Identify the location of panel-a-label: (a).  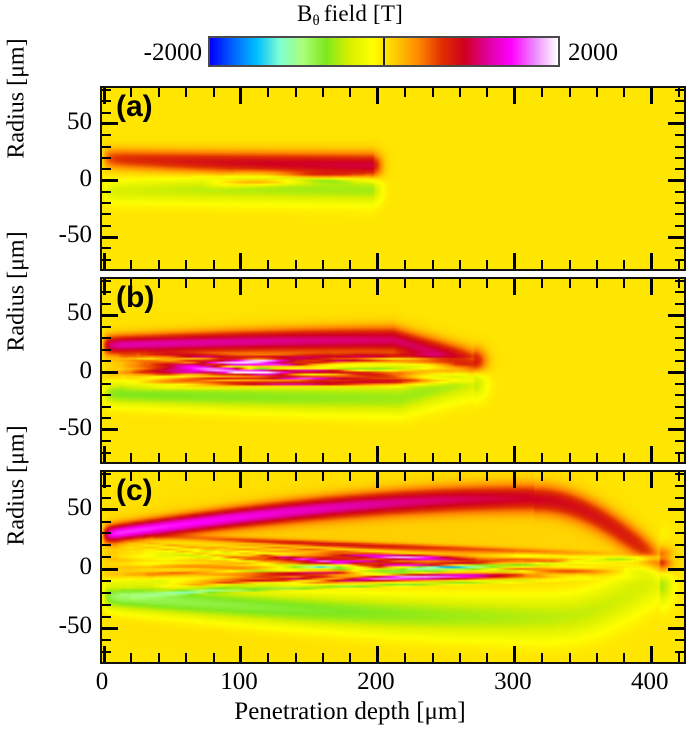
(134, 106).